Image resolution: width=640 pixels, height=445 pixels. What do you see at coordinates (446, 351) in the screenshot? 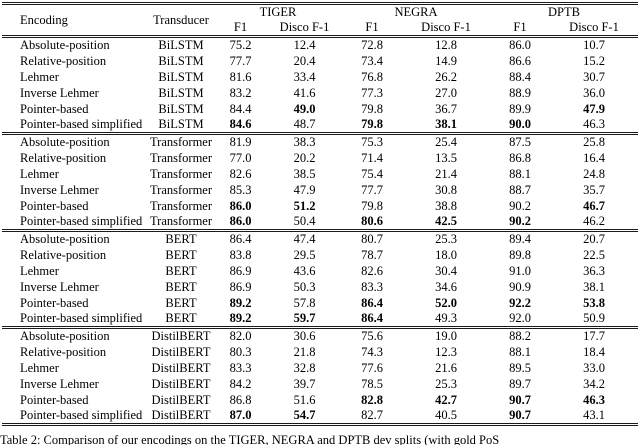
I see `value-cell: 12.3` at bounding box center [446, 351].